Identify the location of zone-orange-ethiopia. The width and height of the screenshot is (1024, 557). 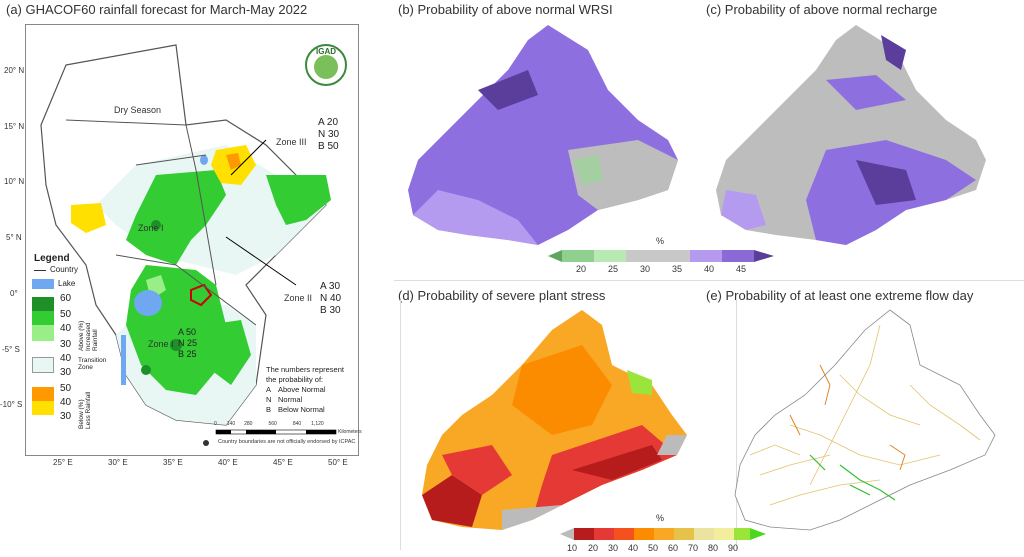
(233, 161).